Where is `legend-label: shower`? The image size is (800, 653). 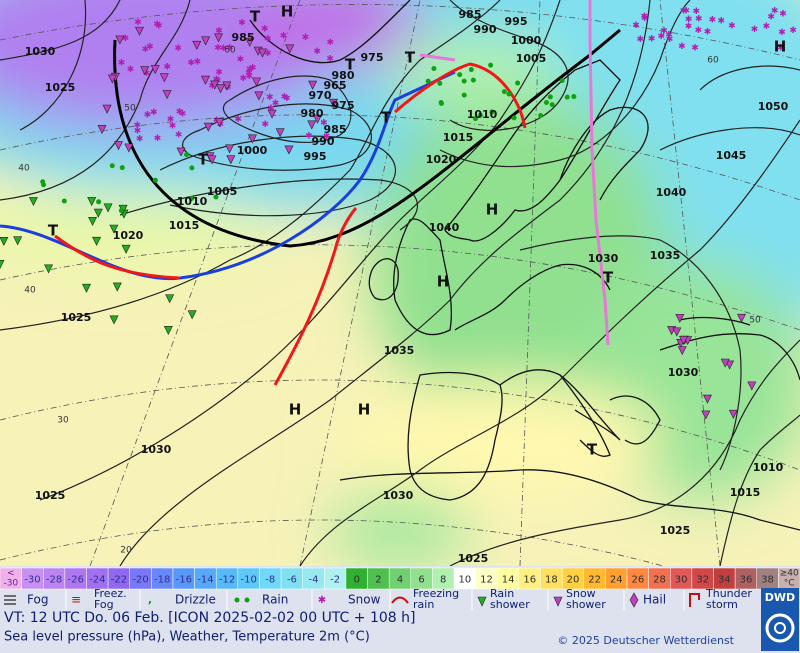
legend-label: shower is located at coordinates (510, 604).